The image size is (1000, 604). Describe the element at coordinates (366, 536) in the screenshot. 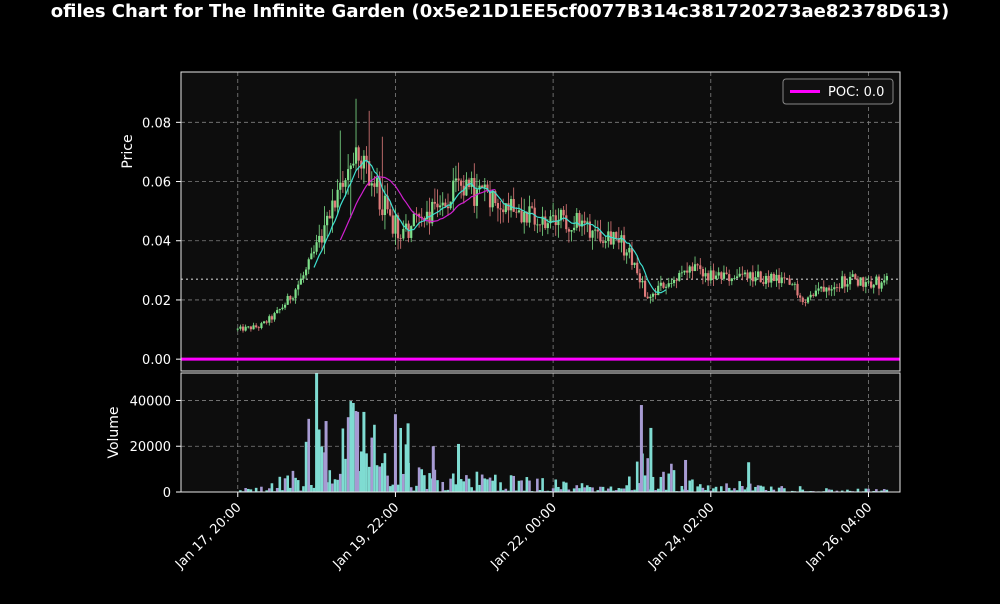

I see `x-tick-label: Jan 19, 22:00` at that location.